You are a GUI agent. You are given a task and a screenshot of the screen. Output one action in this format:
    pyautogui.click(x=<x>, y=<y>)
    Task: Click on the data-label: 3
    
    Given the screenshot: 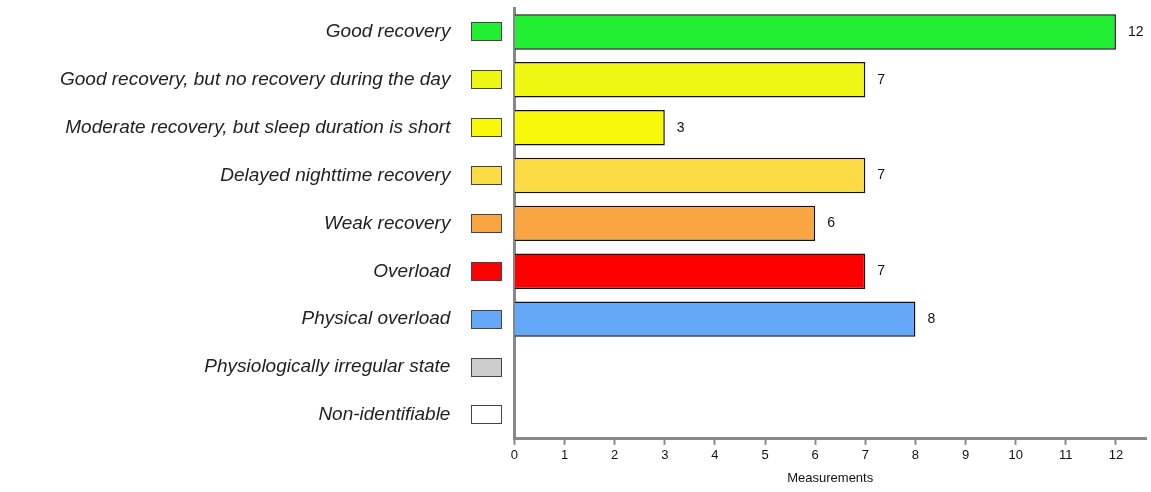 What is the action you would take?
    pyautogui.click(x=680, y=126)
    